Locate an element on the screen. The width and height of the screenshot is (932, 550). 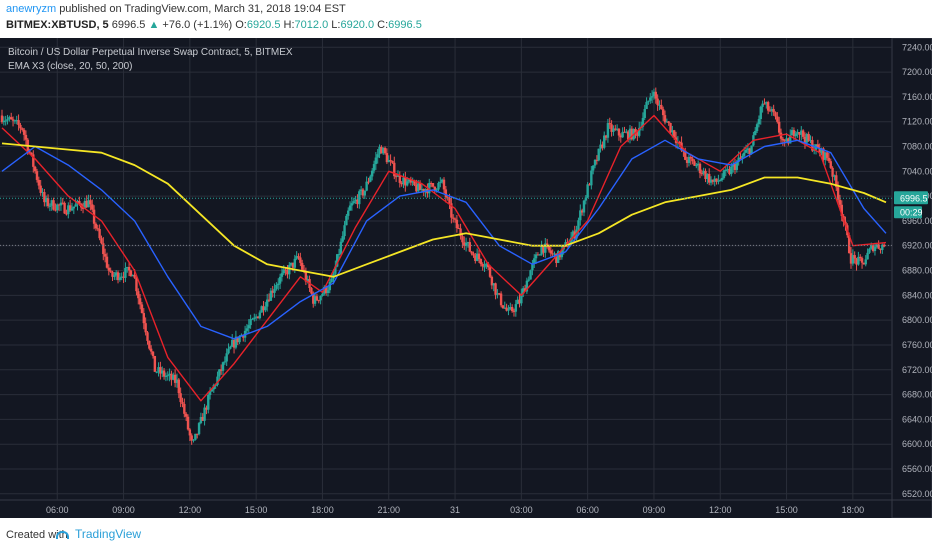
y-tick-label: 7240.00 is located at coordinates (917, 47).